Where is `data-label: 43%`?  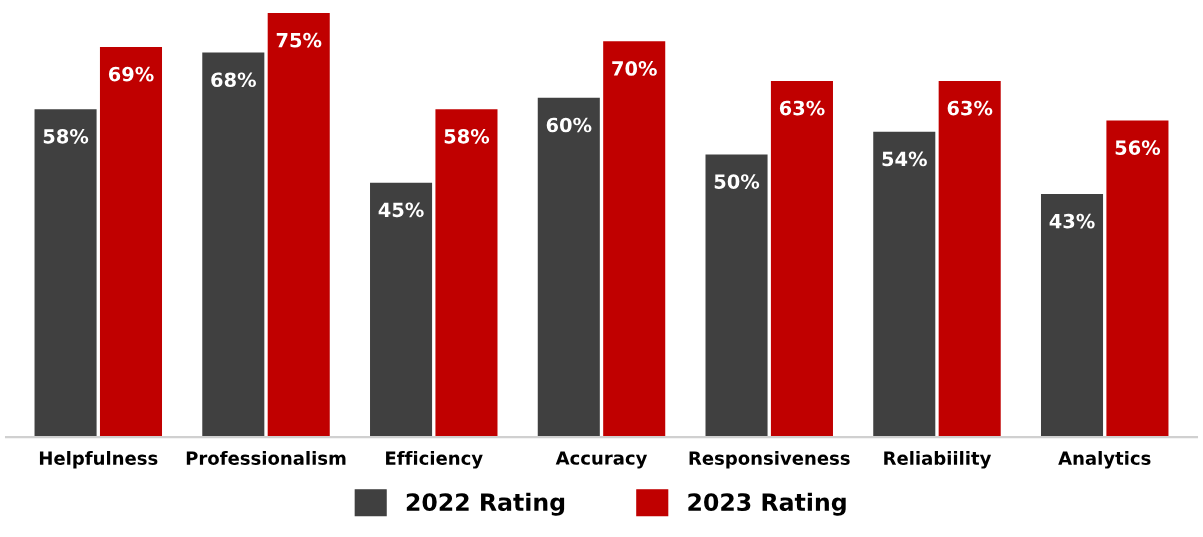 data-label: 43% is located at coordinates (1072, 221).